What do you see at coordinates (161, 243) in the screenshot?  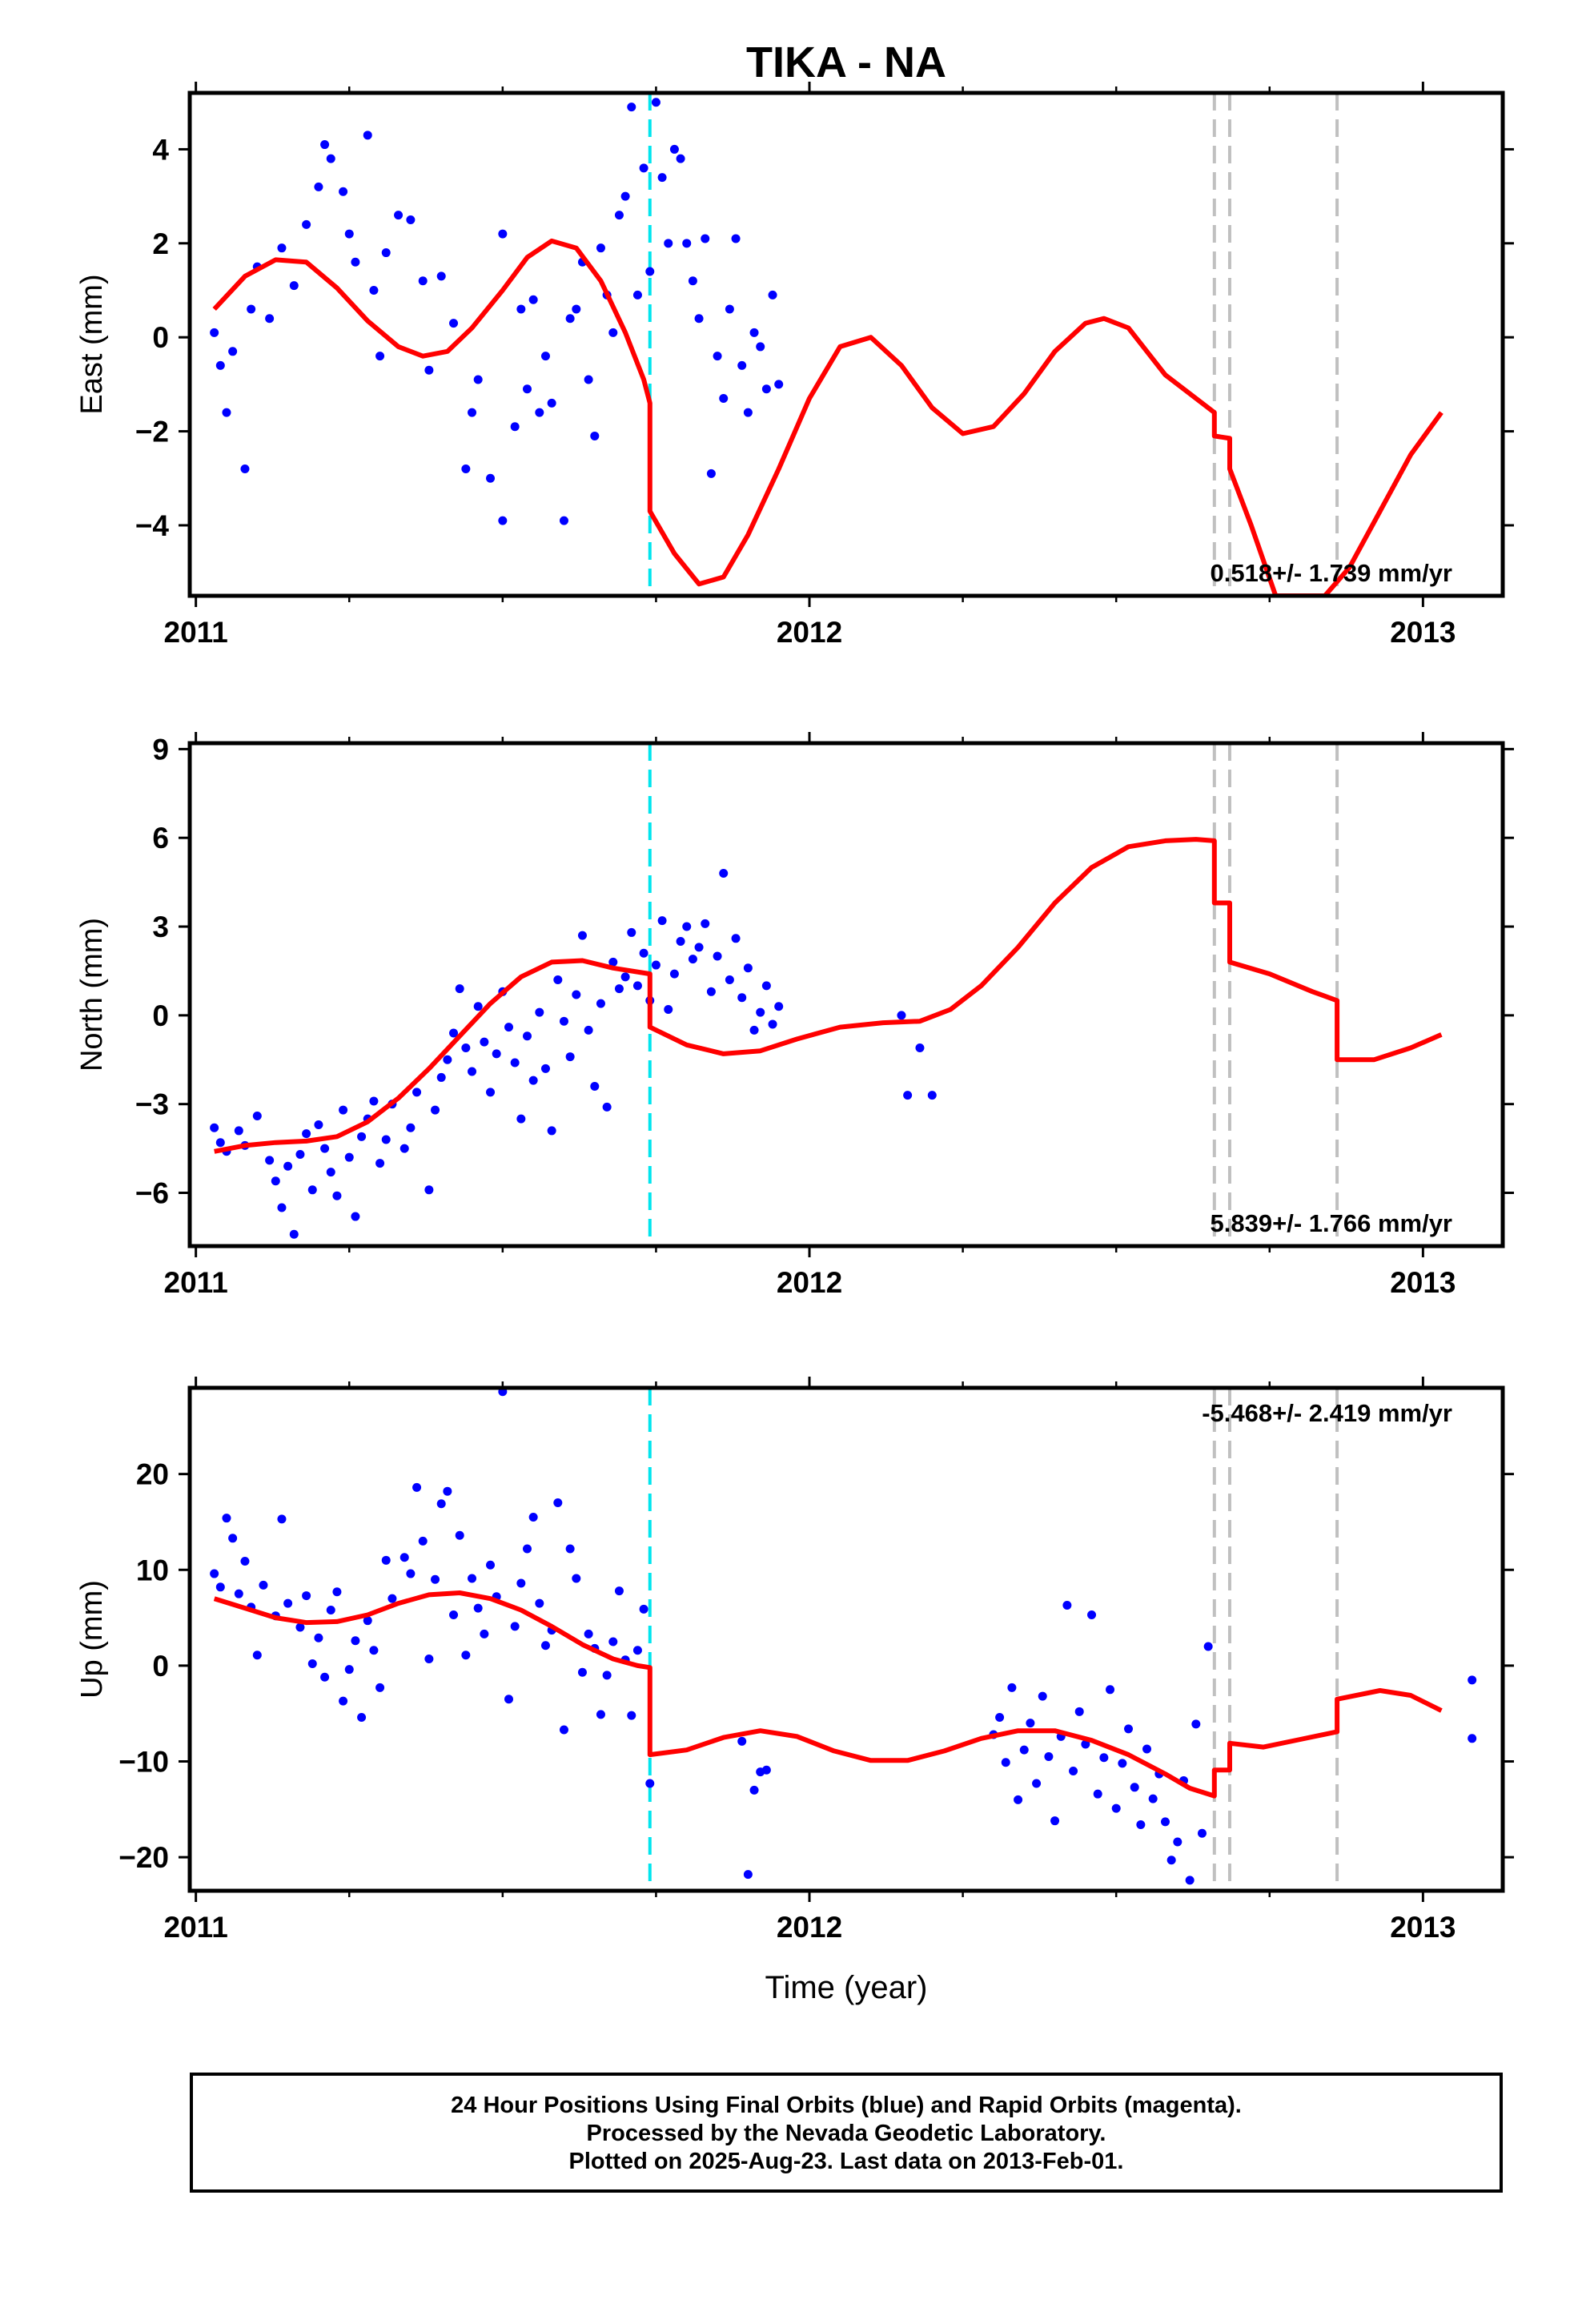 I see `y-tick-label: 2` at bounding box center [161, 243].